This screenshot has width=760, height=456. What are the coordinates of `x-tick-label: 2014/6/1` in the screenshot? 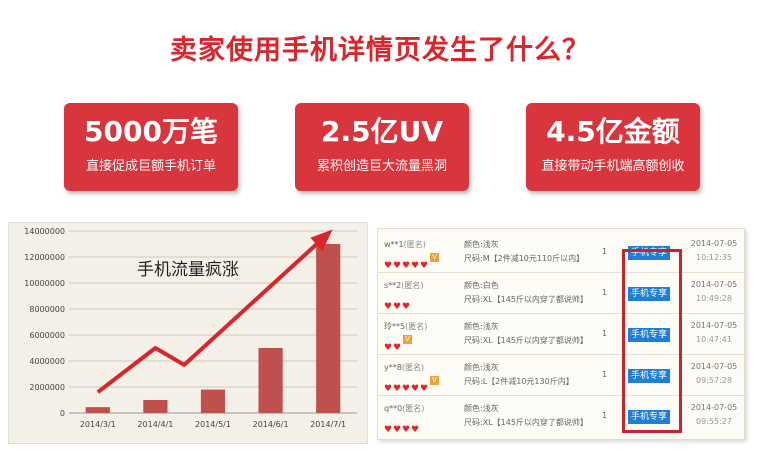 It's located at (271, 424).